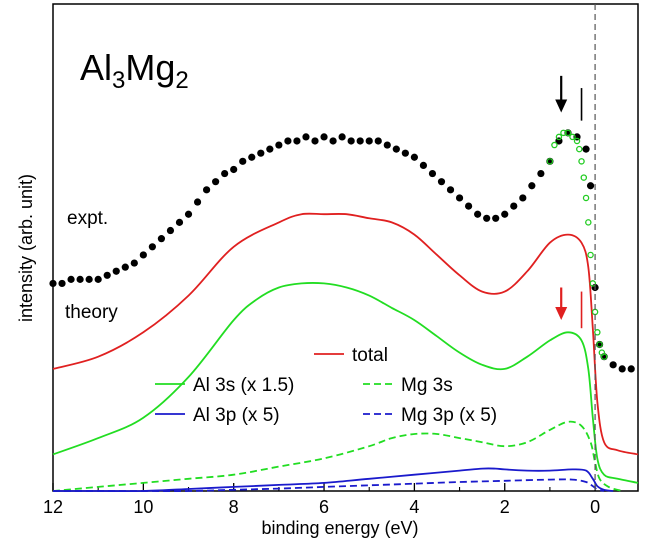 This screenshot has width=647, height=546. Describe the element at coordinates (234, 507) in the screenshot. I see `x-tick-label-2: 8` at that location.